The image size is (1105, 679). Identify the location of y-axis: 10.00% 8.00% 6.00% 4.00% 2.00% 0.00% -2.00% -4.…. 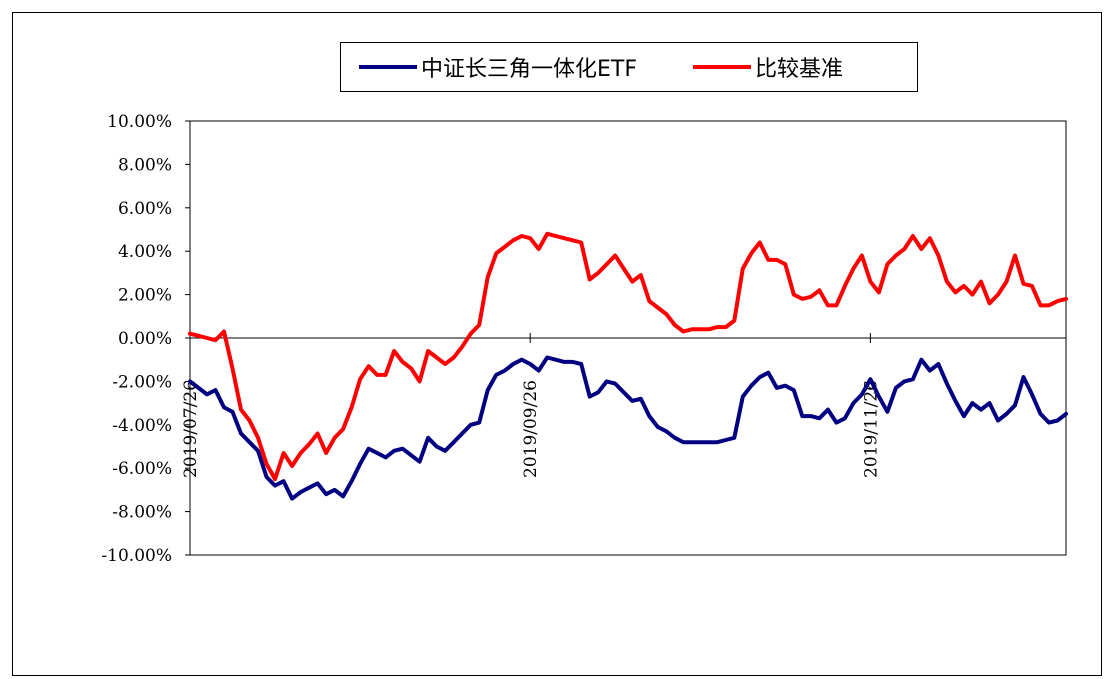
(145, 339).